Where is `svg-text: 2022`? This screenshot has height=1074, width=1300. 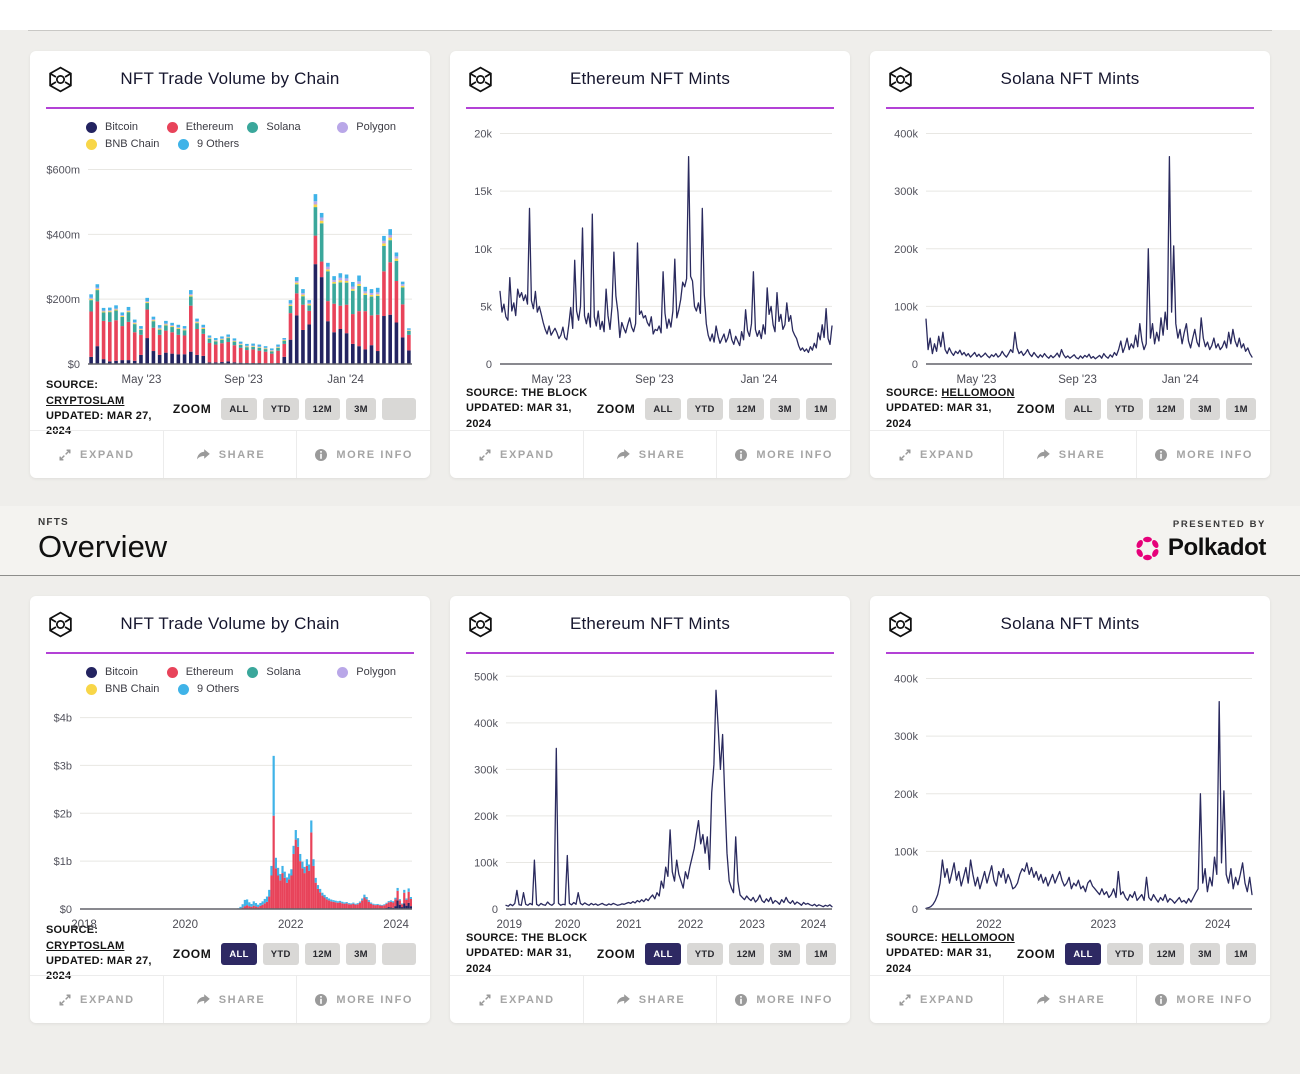 svg-text: 2022 is located at coordinates (291, 925).